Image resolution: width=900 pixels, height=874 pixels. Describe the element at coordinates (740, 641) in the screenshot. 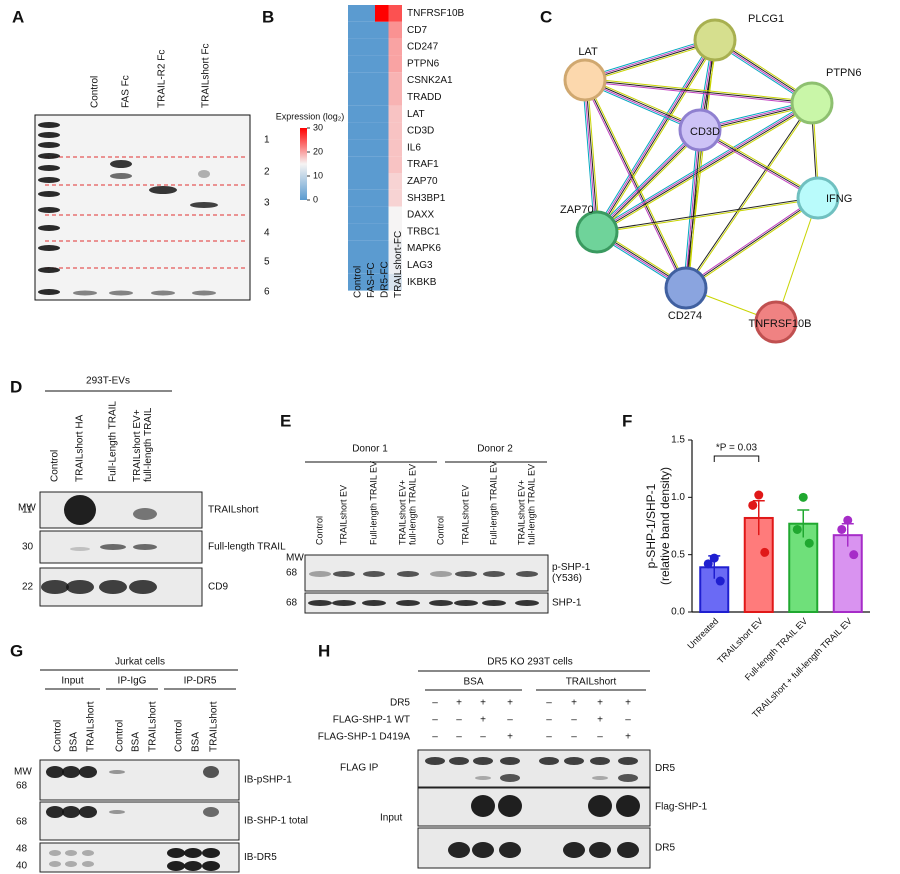

I see `x-tick-label: TRAILshort EV` at that location.